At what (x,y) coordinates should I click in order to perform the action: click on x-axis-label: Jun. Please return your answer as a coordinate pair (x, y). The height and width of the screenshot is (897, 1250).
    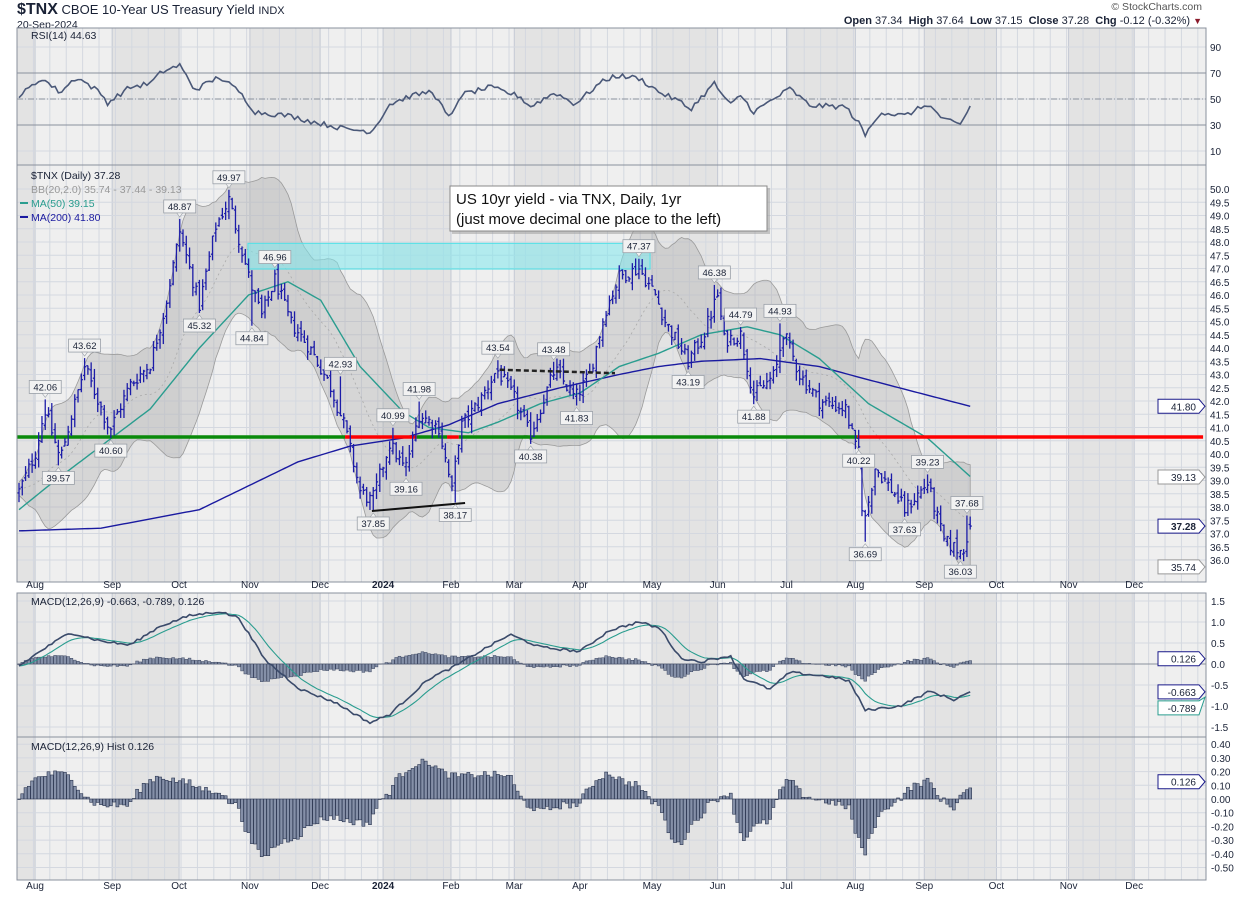
    Looking at the image, I should click on (718, 585).